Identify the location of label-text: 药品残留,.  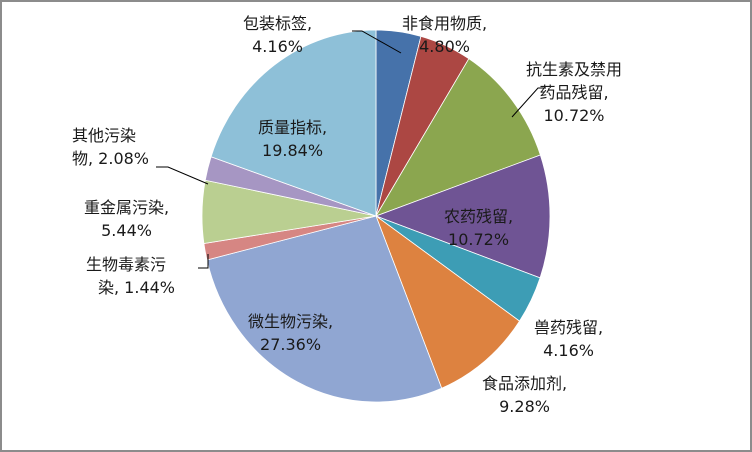
(574, 92).